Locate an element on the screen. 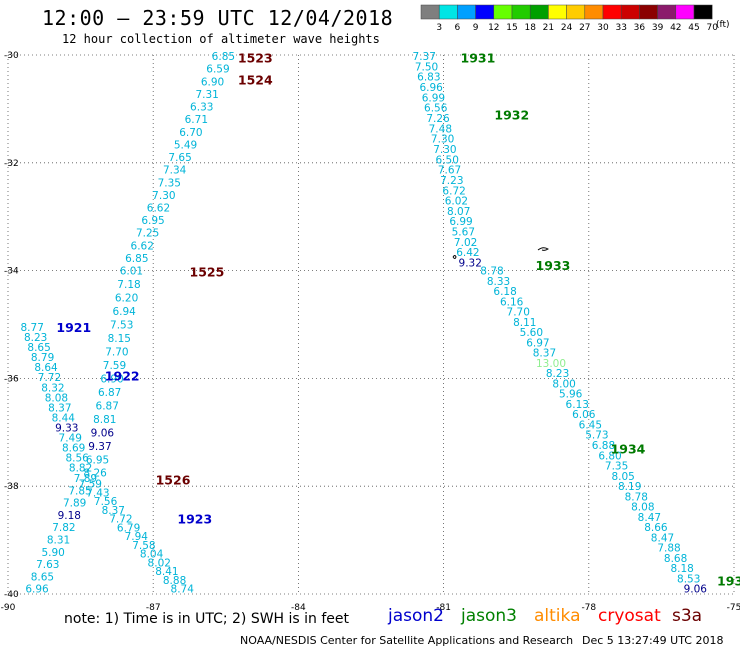  footer-timestamp: Dec 5 13:27:49 UTC 2018 is located at coordinates (653, 640).